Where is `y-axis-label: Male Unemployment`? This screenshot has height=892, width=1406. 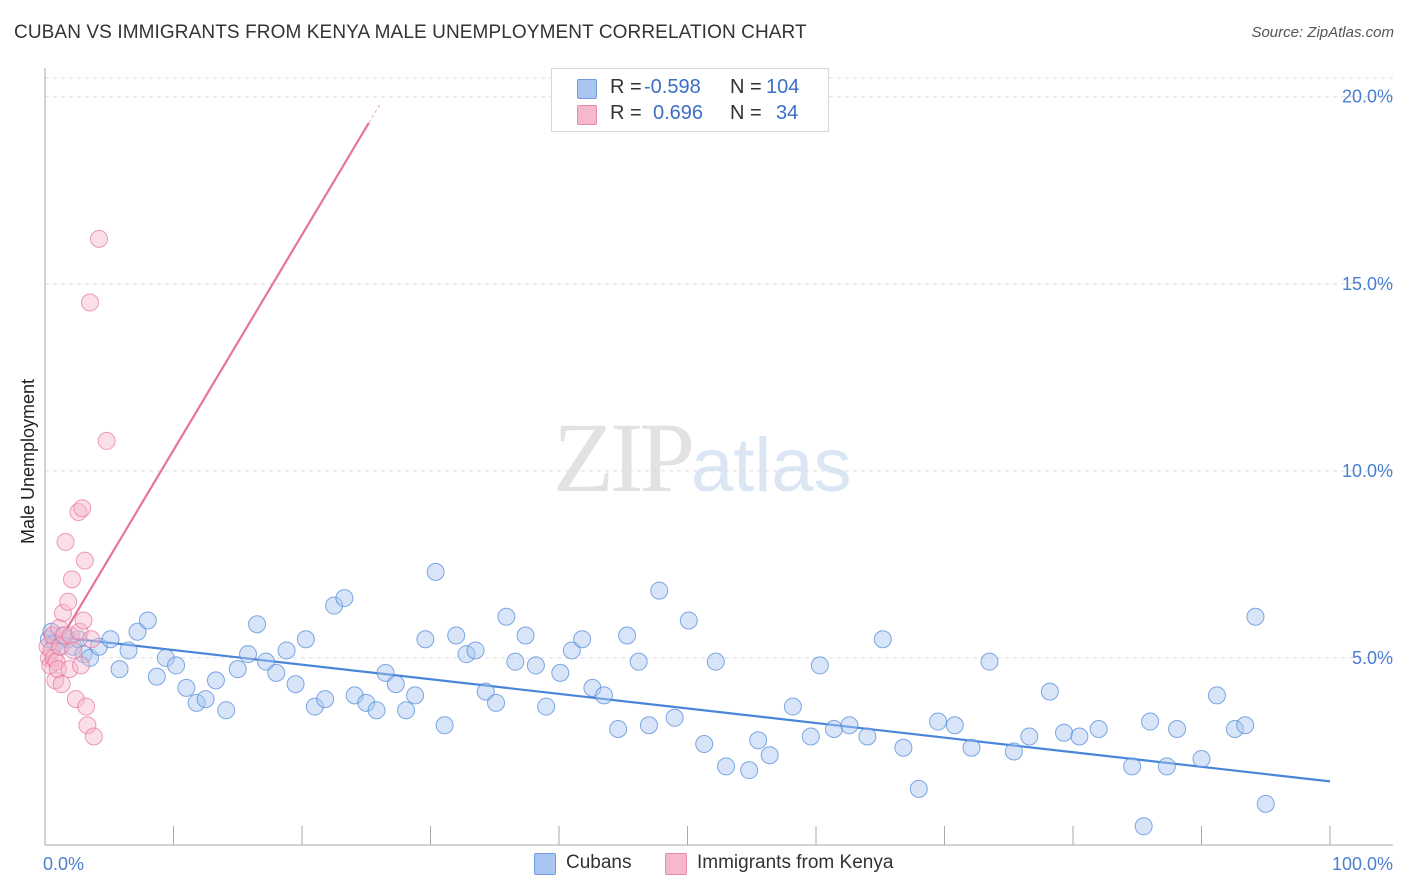
y-axis-label: Male Unemployment is located at coordinates (28, 461).